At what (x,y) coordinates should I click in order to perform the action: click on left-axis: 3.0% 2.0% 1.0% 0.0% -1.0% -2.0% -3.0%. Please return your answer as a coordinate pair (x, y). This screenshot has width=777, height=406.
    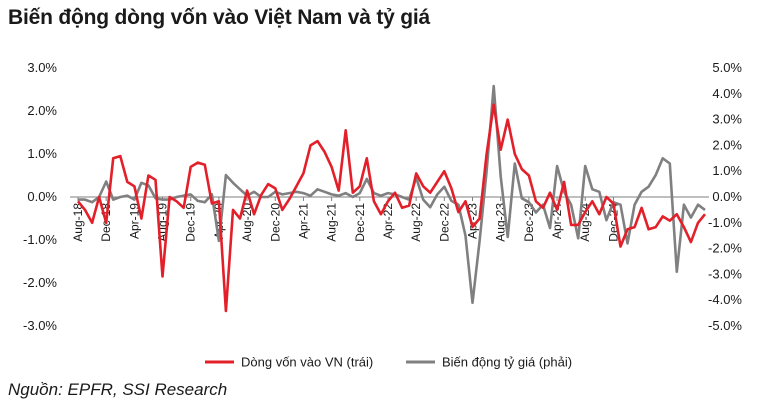
    Looking at the image, I should click on (40, 196).